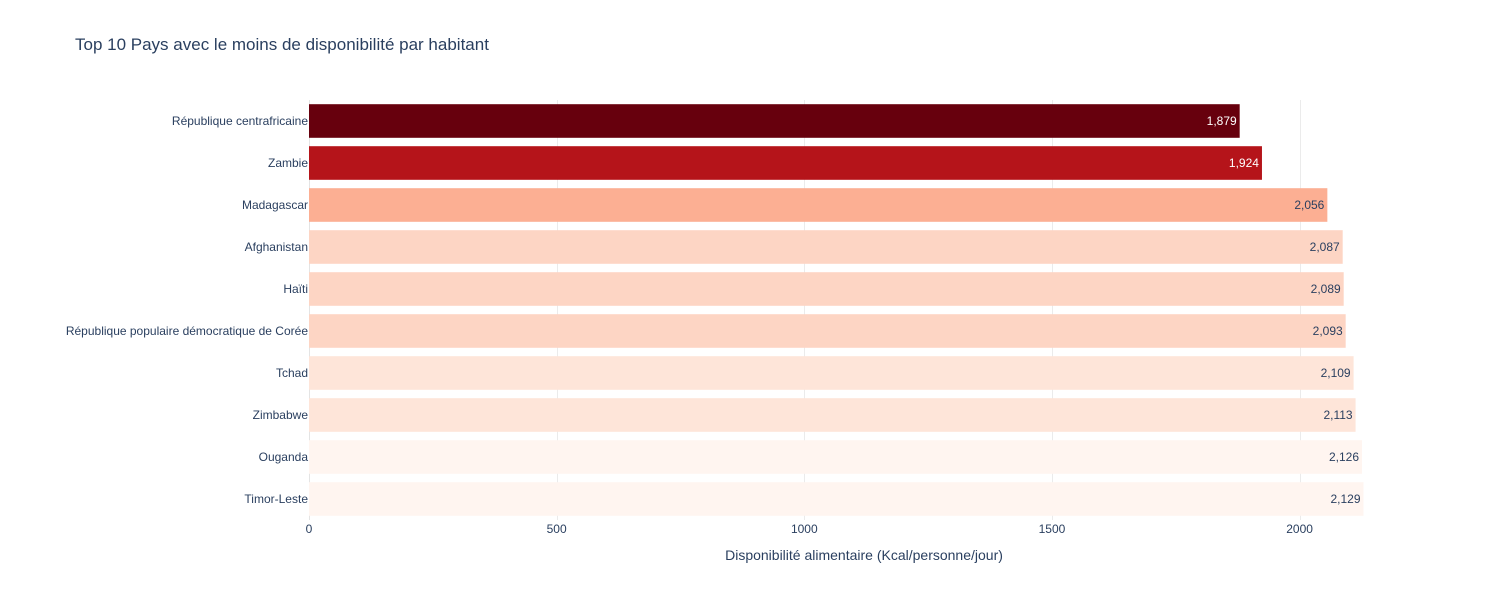  I want to click on x-tick-label: 2000, so click(1299, 529).